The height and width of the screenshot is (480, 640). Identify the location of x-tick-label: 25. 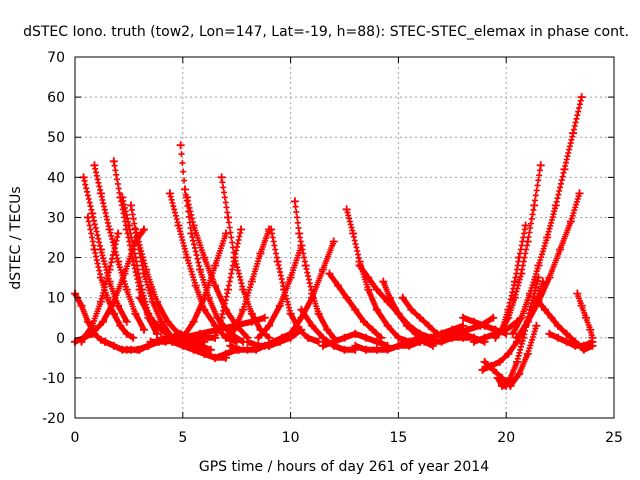
(614, 438).